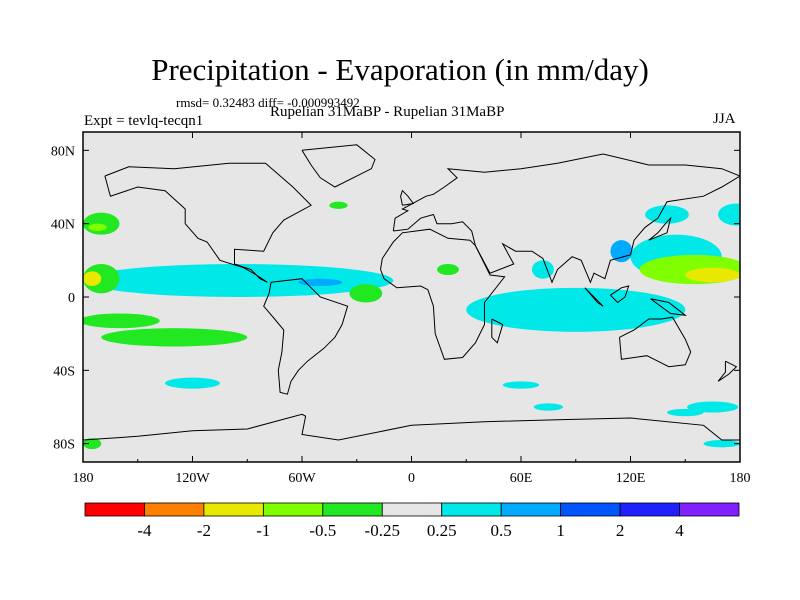 This screenshot has width=800, height=600. I want to click on colorbar-label: 4, so click(679, 530).